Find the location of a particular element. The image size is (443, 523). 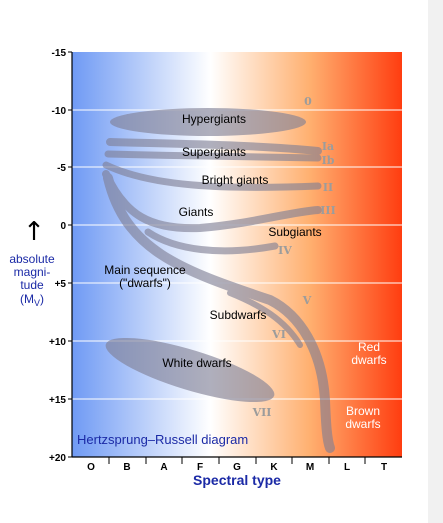

class-ia-label: Ia is located at coordinates (328, 146).